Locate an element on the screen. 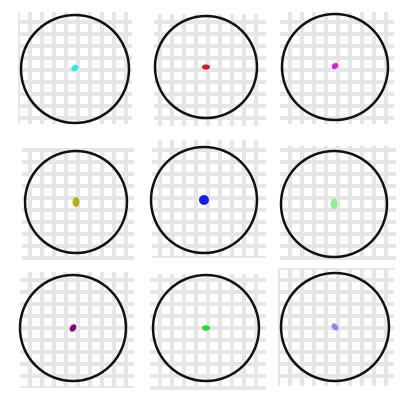  tile-r2-c3-graphic is located at coordinates (337, 203).